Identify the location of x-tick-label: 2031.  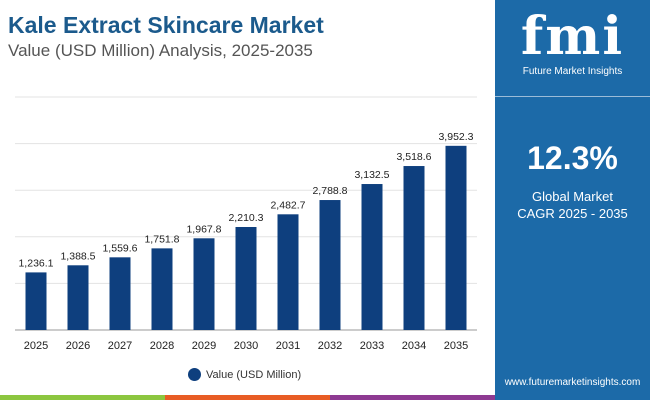
(288, 346).